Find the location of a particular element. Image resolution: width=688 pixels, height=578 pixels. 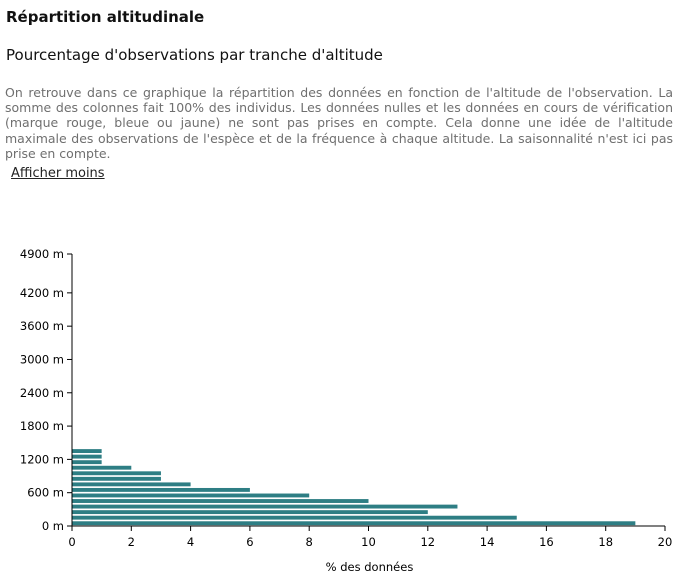

x-tick-label: 18 is located at coordinates (605, 542).